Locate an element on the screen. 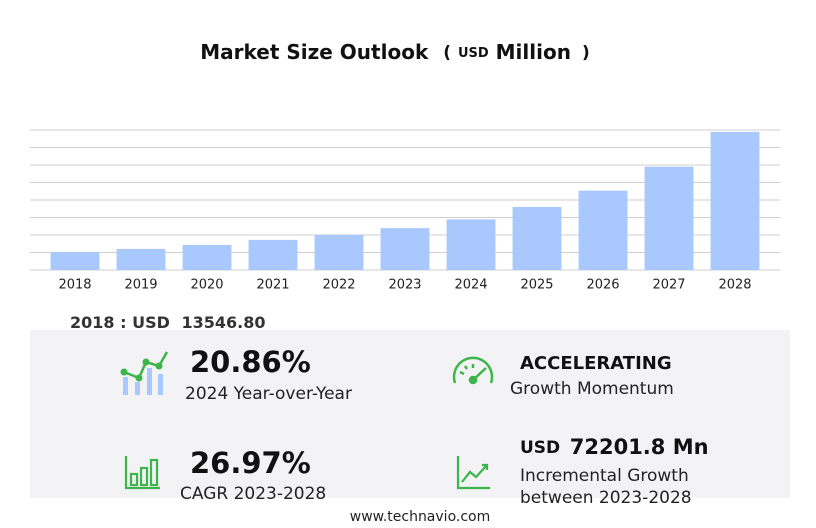 The height and width of the screenshot is (528, 816). x-tick-label: 2025 is located at coordinates (536, 285).